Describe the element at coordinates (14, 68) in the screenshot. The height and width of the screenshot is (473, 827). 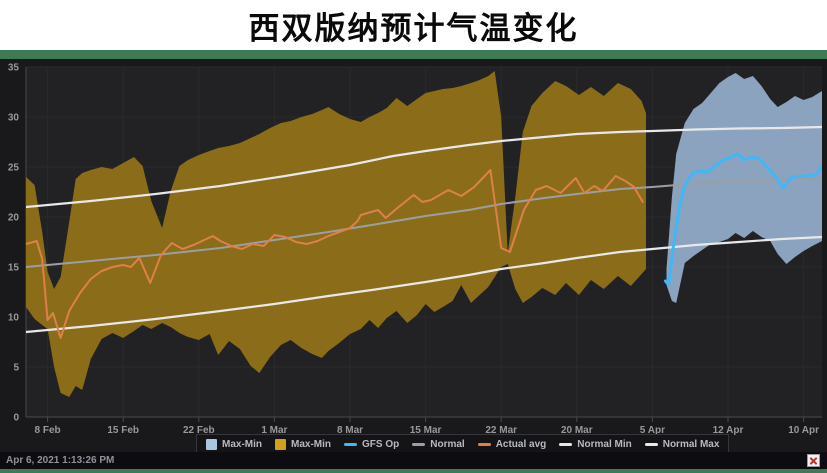
I see `y-tick-label: 35` at that location.